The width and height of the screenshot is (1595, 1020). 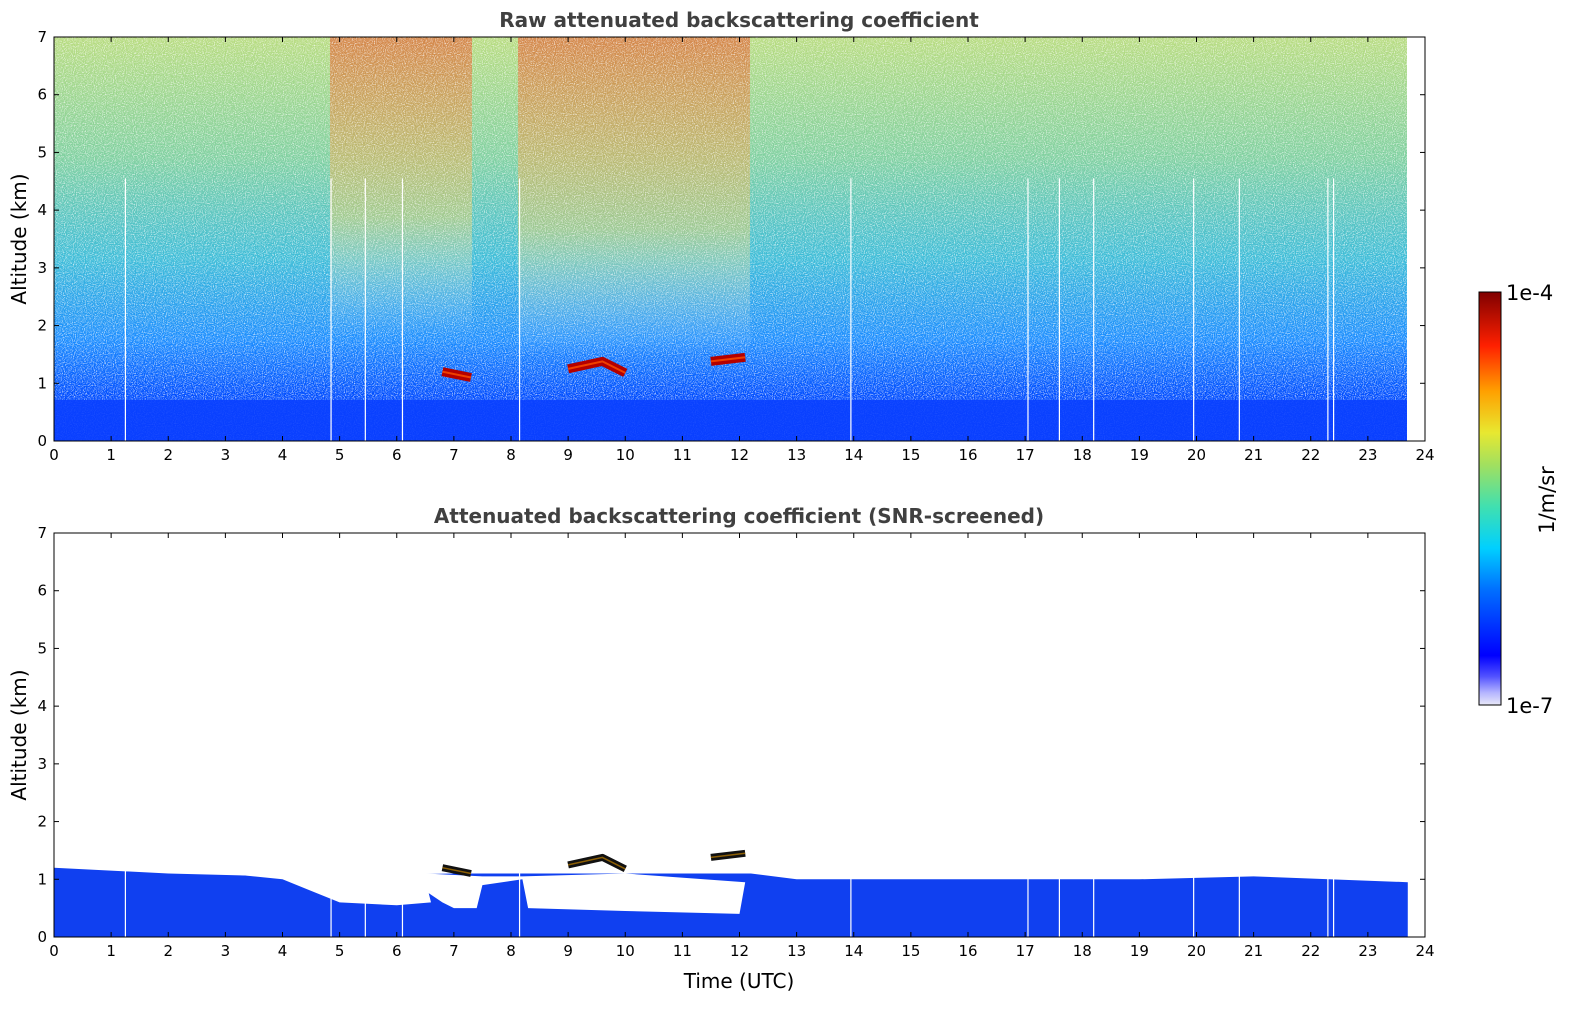 I want to click on snr-y-axis-label: Altitude (km), so click(x=19, y=734).